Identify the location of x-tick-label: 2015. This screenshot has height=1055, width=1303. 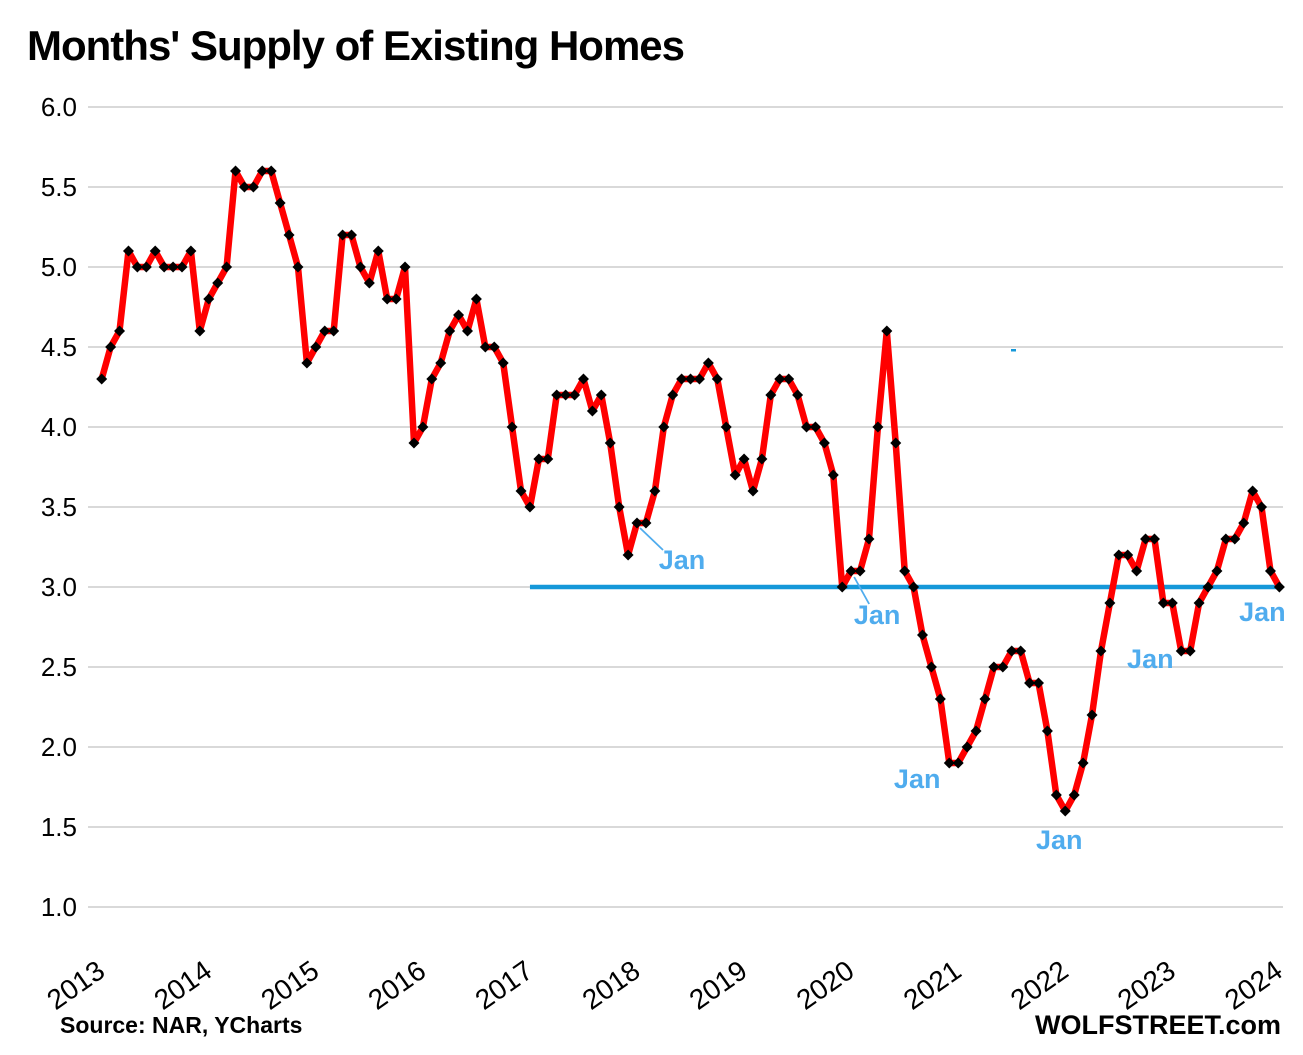
(289, 985).